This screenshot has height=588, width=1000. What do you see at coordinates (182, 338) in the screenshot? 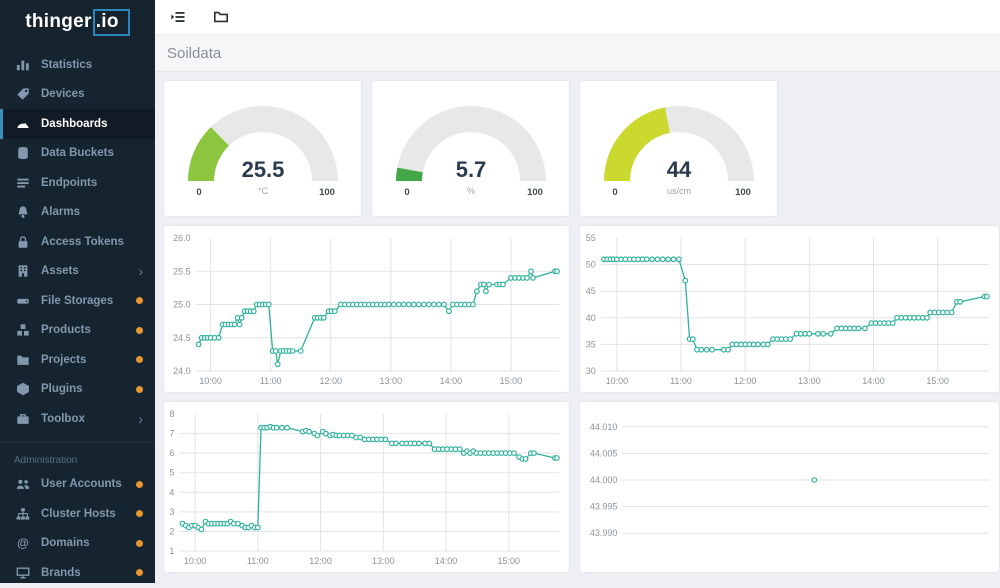
I see `y-tick-label: 24.5` at bounding box center [182, 338].